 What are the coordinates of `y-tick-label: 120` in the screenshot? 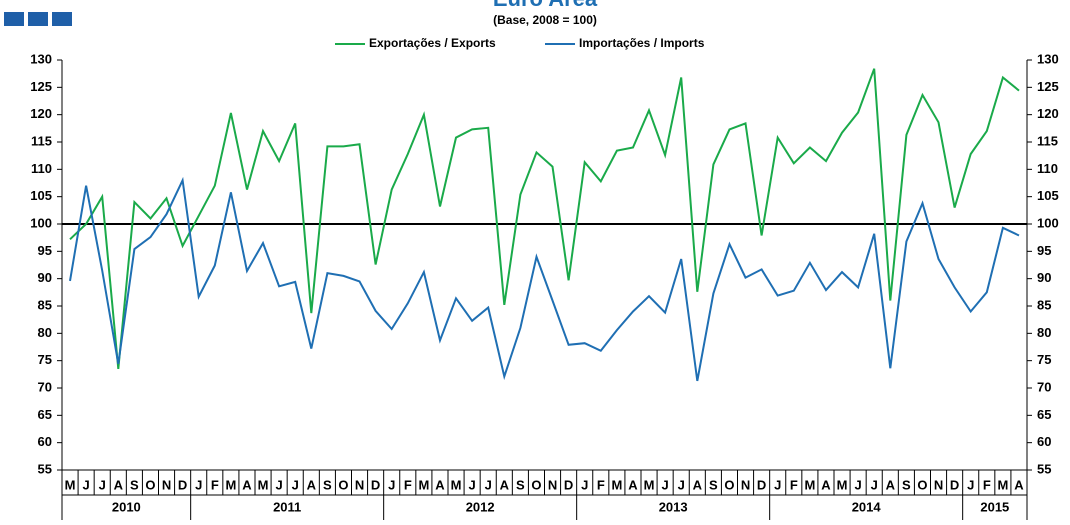 It's located at (41, 113).